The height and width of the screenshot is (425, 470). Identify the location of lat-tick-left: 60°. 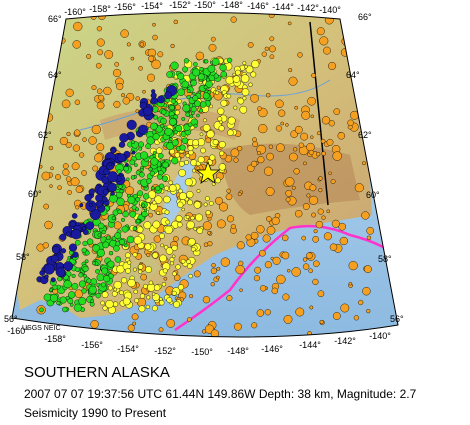
(35, 194).